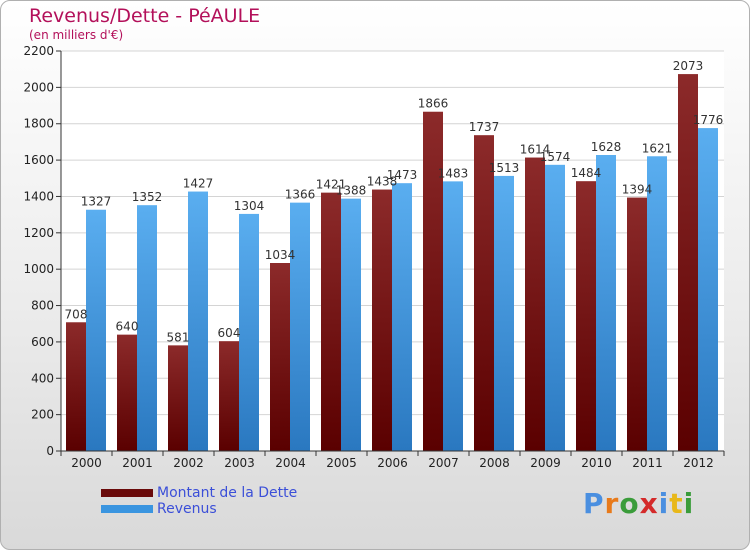  I want to click on bar-debt-2002, so click(178, 398).